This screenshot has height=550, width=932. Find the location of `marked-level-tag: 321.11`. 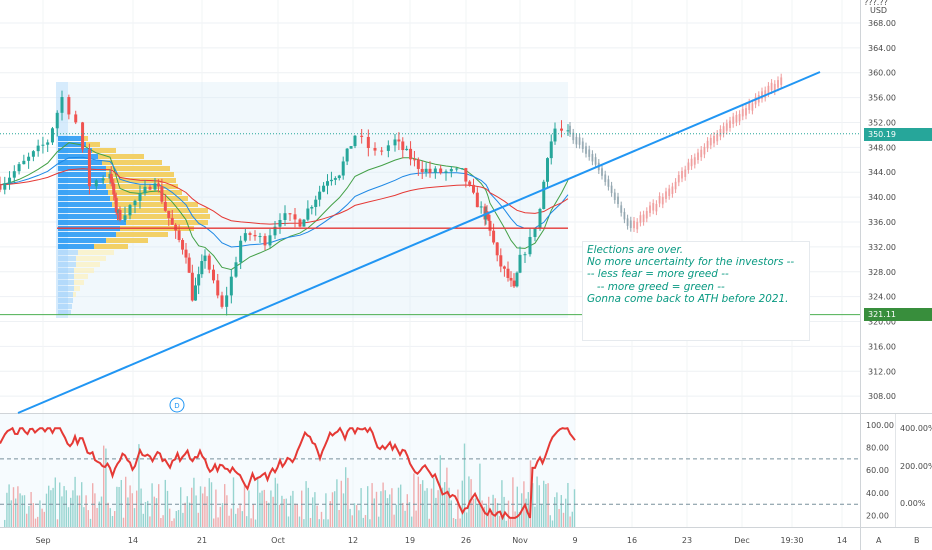

marked-level-tag: 321.11 is located at coordinates (898, 314).